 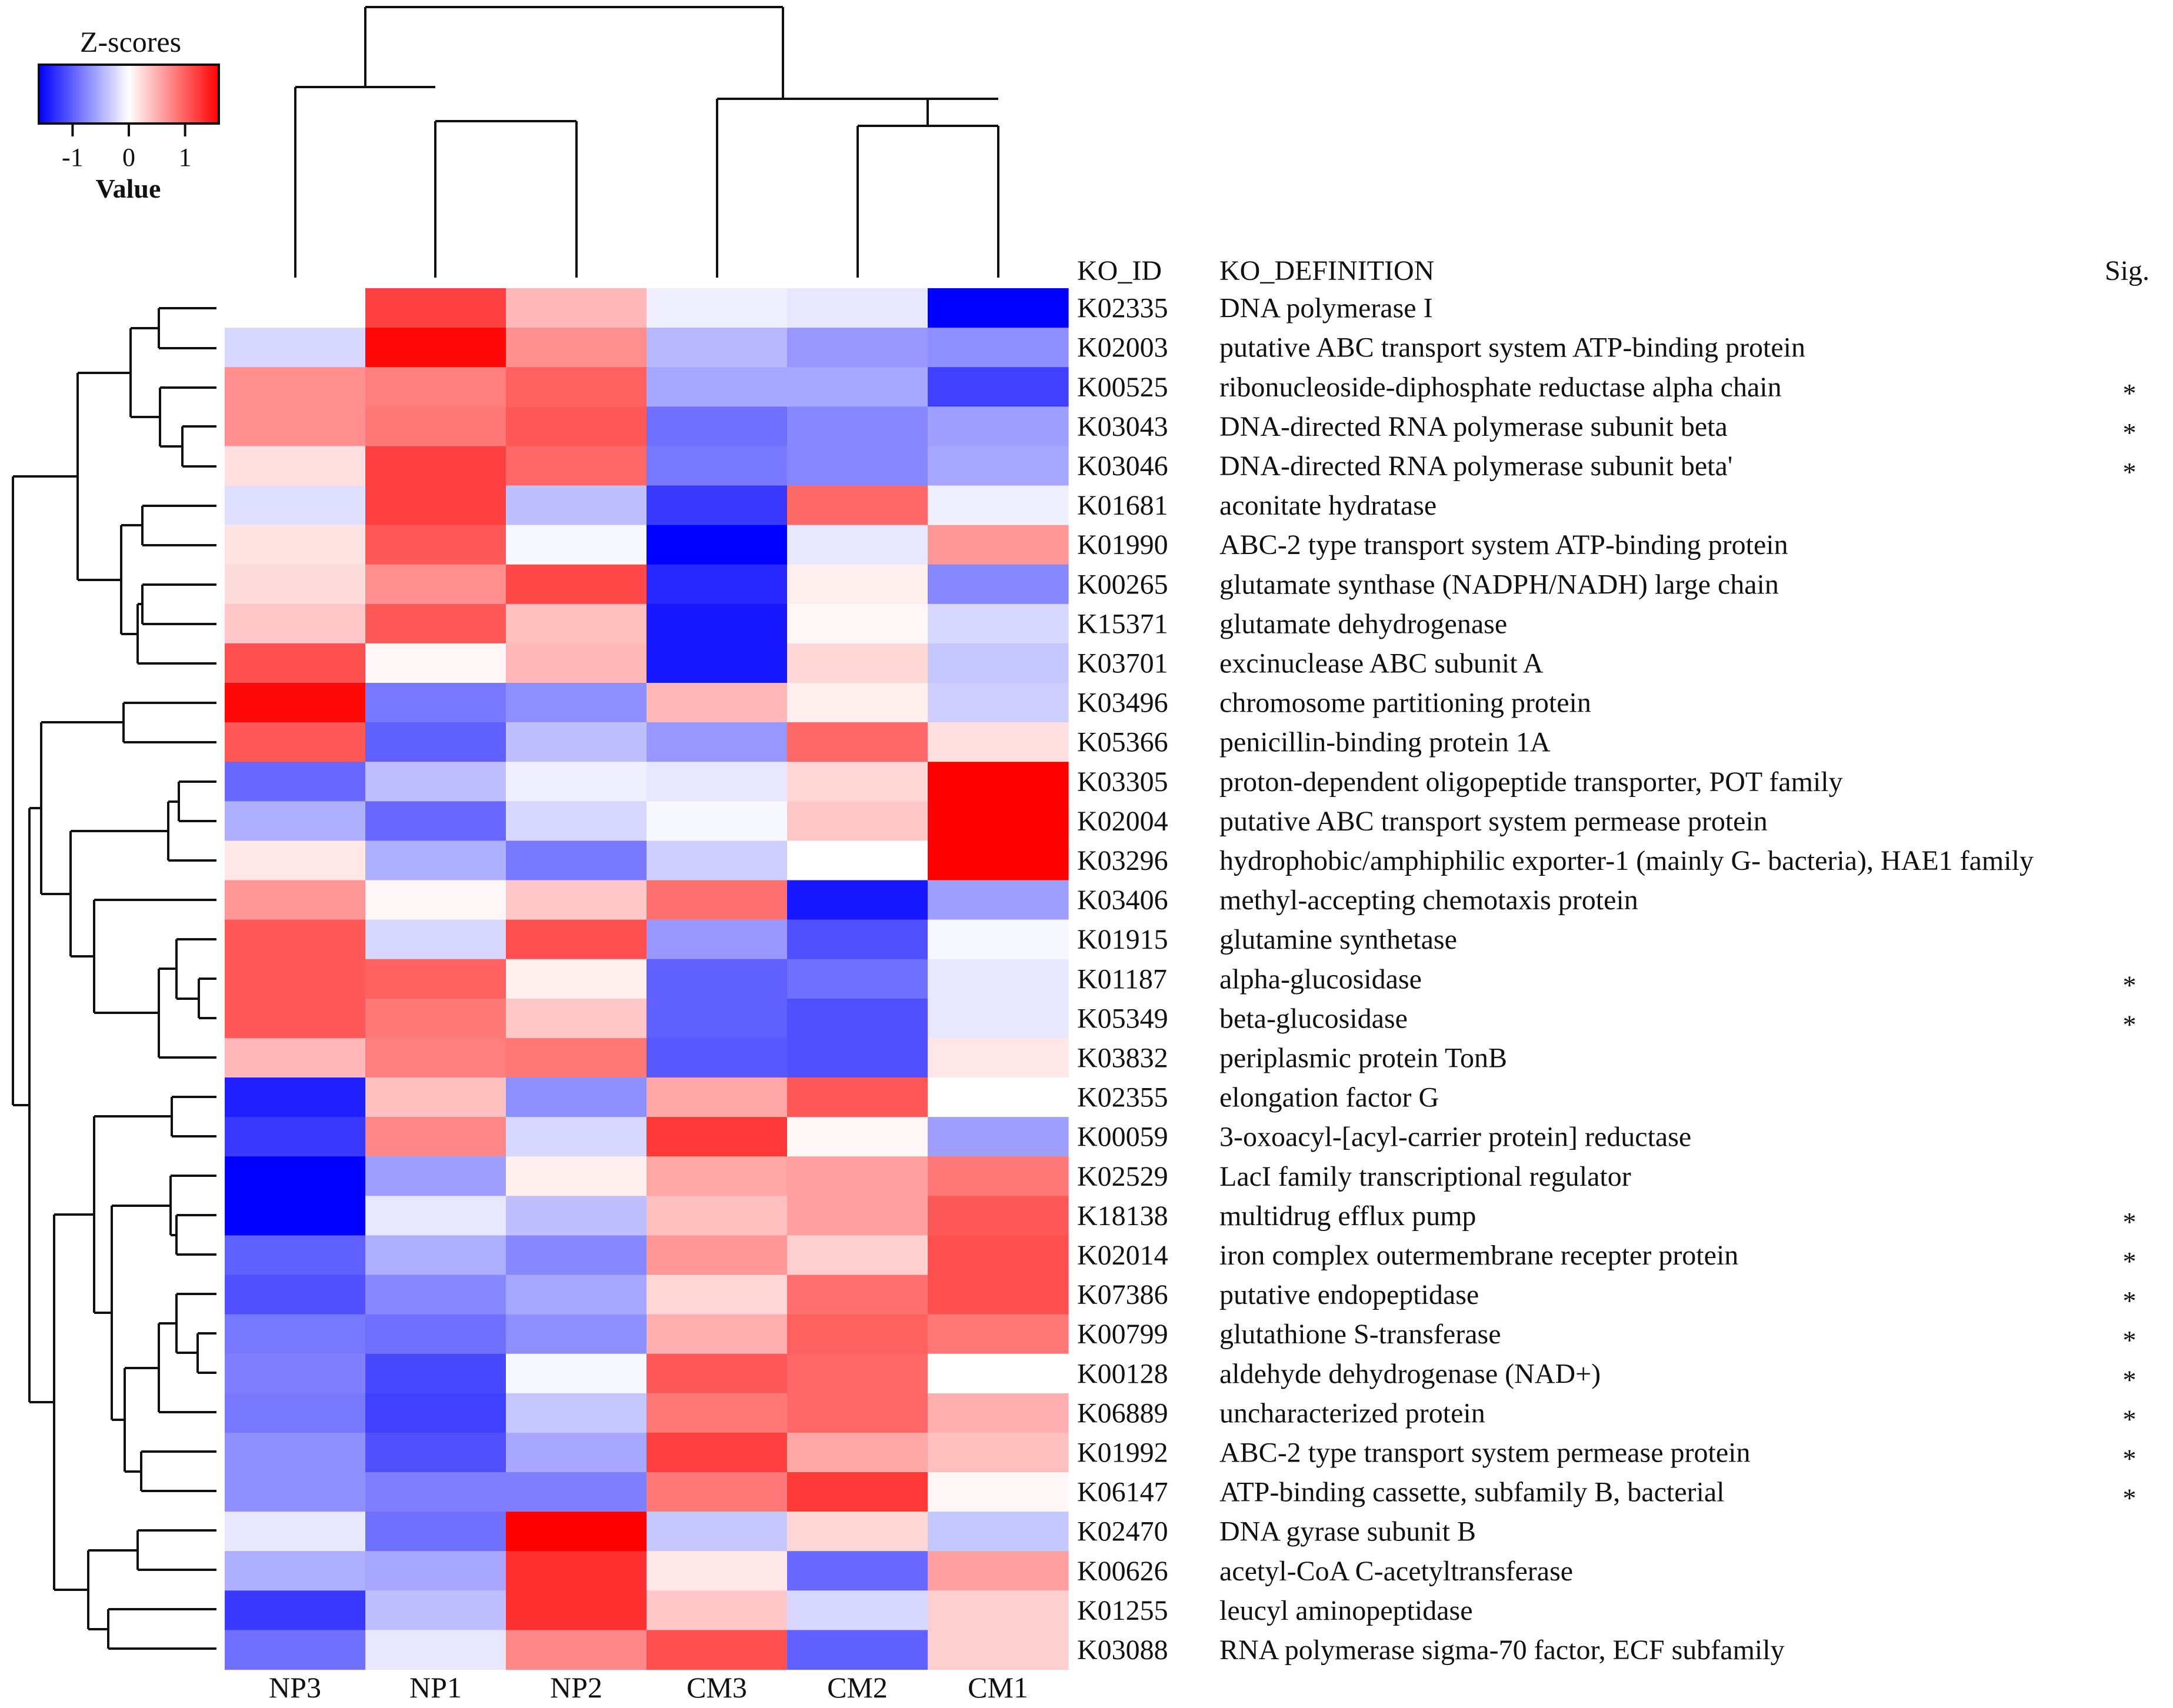 What do you see at coordinates (576, 939) in the screenshot?
I see `heatmap-cell-K01915-NP2` at bounding box center [576, 939].